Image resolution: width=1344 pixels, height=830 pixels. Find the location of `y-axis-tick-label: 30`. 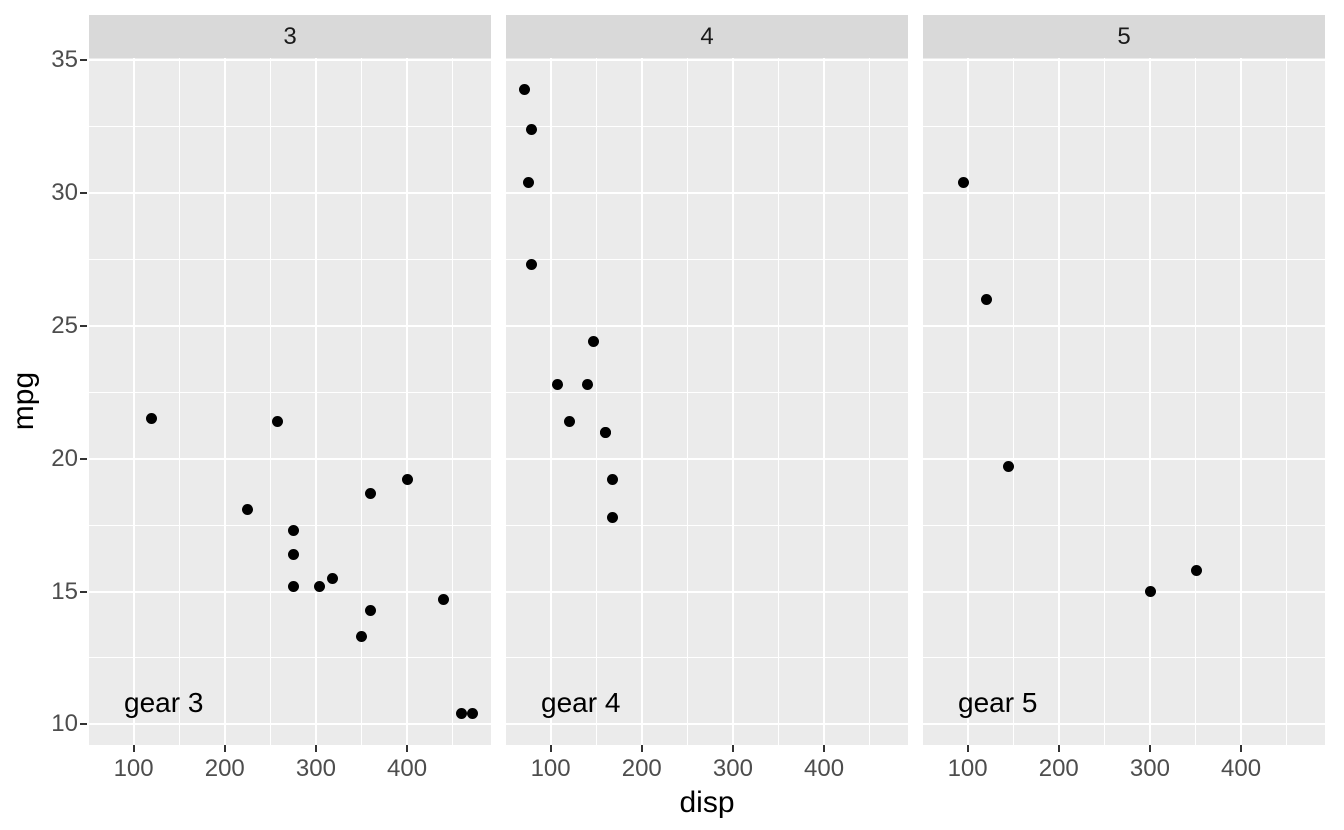

y-axis-tick-label: 30 is located at coordinates (64, 192).